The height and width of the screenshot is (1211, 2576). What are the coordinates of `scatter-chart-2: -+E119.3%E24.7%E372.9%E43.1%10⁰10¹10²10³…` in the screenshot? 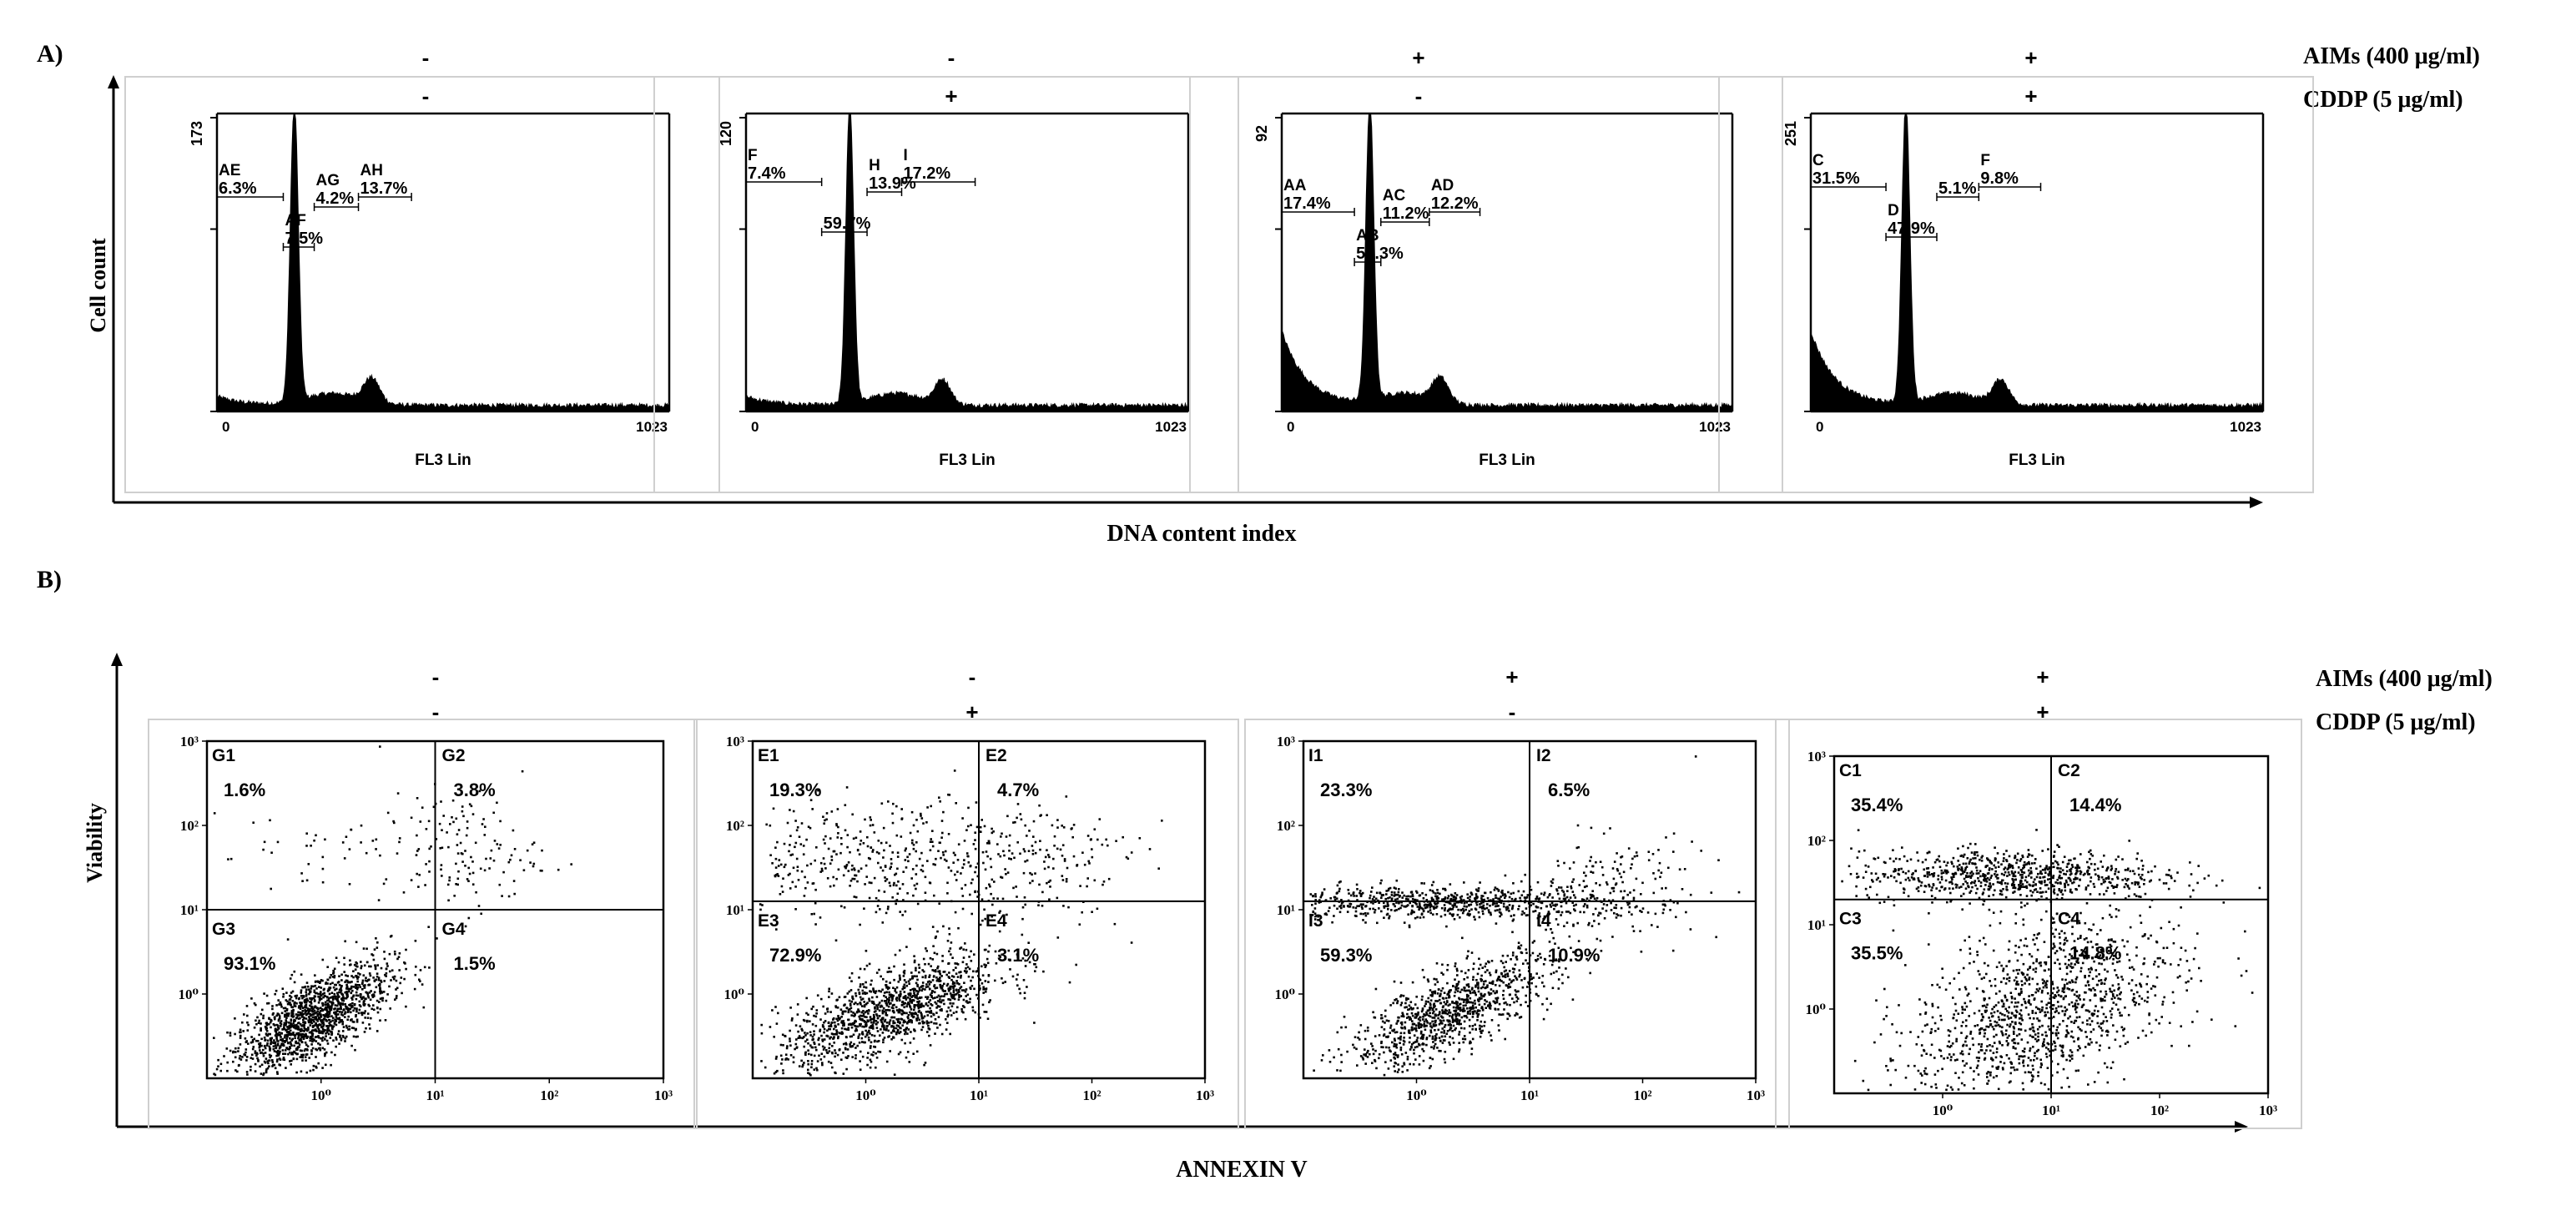 It's located at (966, 896).